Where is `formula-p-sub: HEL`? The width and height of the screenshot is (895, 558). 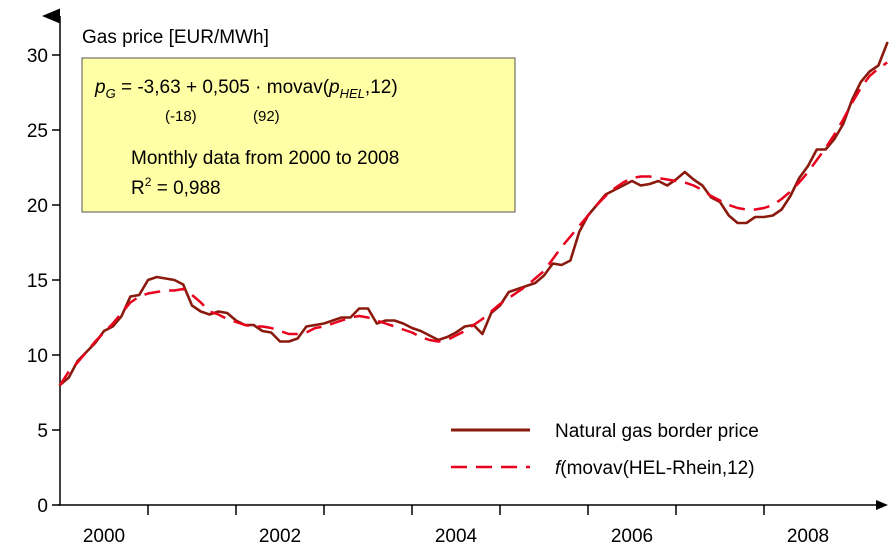
formula-p-sub: HEL is located at coordinates (352, 93).